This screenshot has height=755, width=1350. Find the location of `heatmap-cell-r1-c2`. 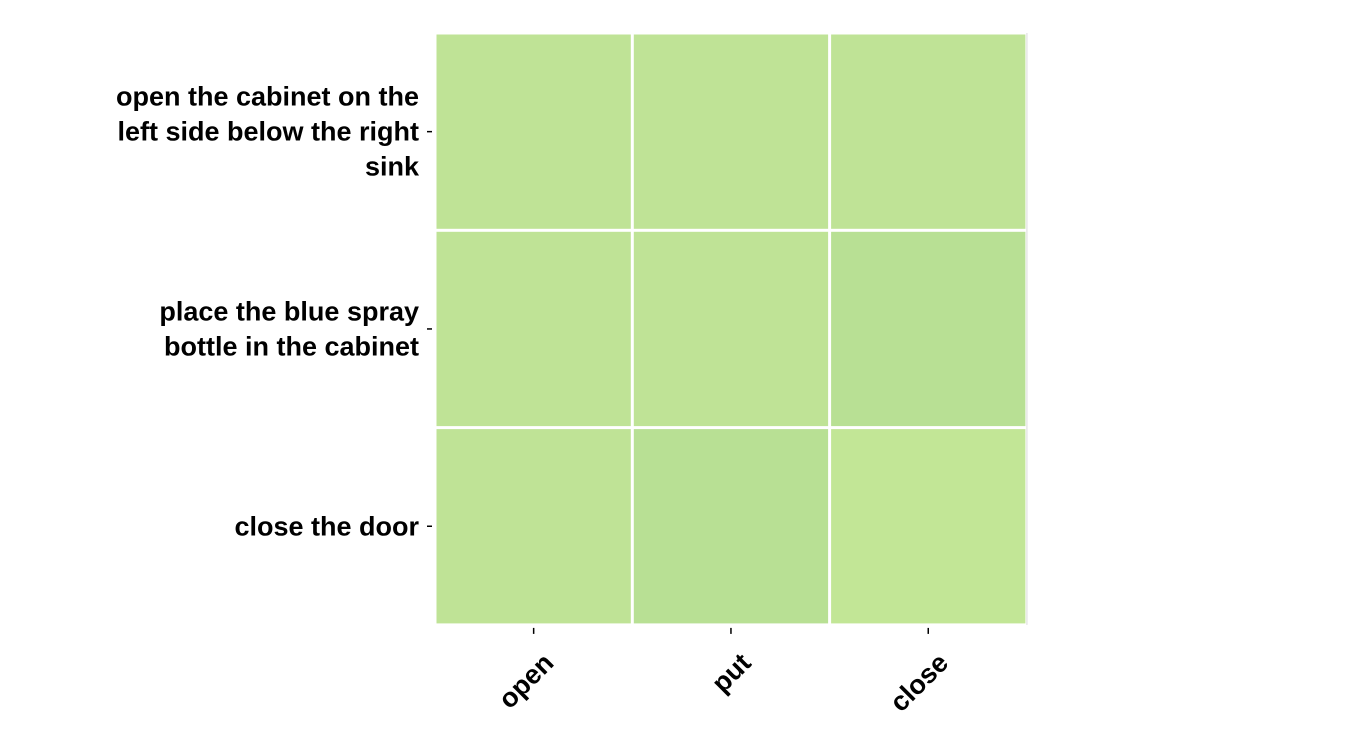

heatmap-cell-r1-c2 is located at coordinates (928, 329).